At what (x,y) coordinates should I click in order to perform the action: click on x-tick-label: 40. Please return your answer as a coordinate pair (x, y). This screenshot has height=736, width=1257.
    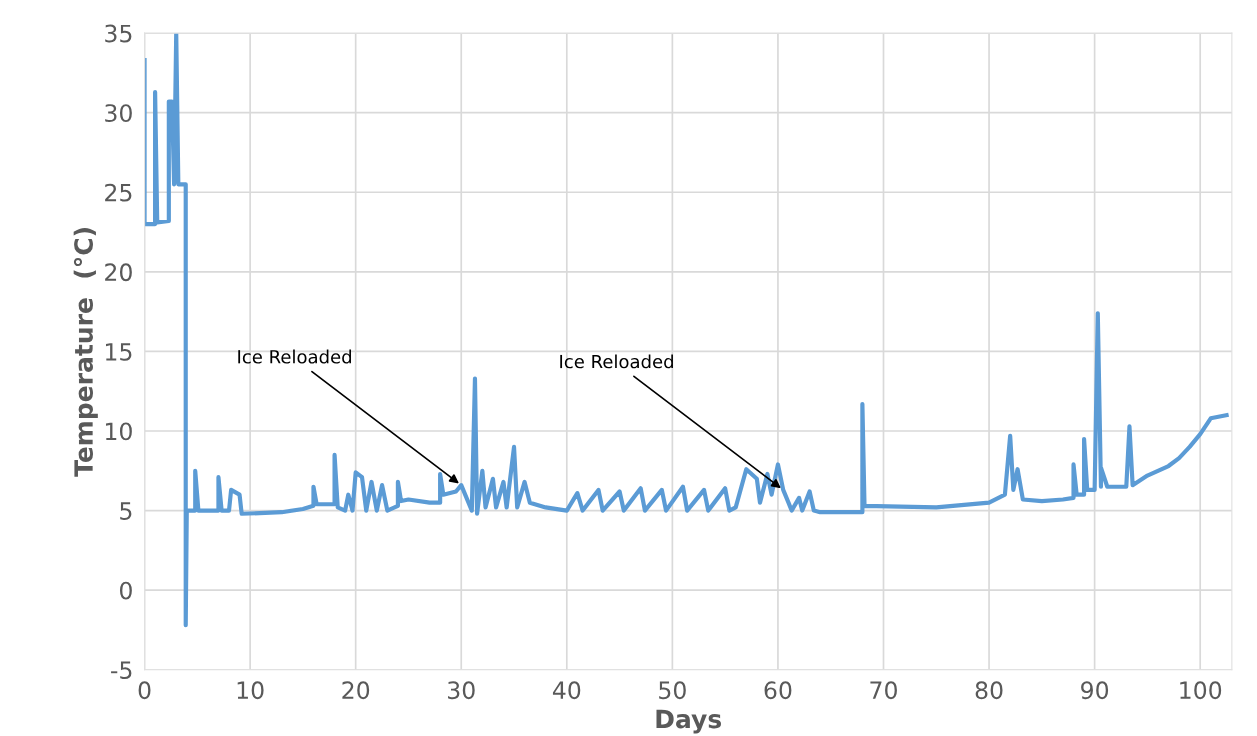
    Looking at the image, I should click on (566, 690).